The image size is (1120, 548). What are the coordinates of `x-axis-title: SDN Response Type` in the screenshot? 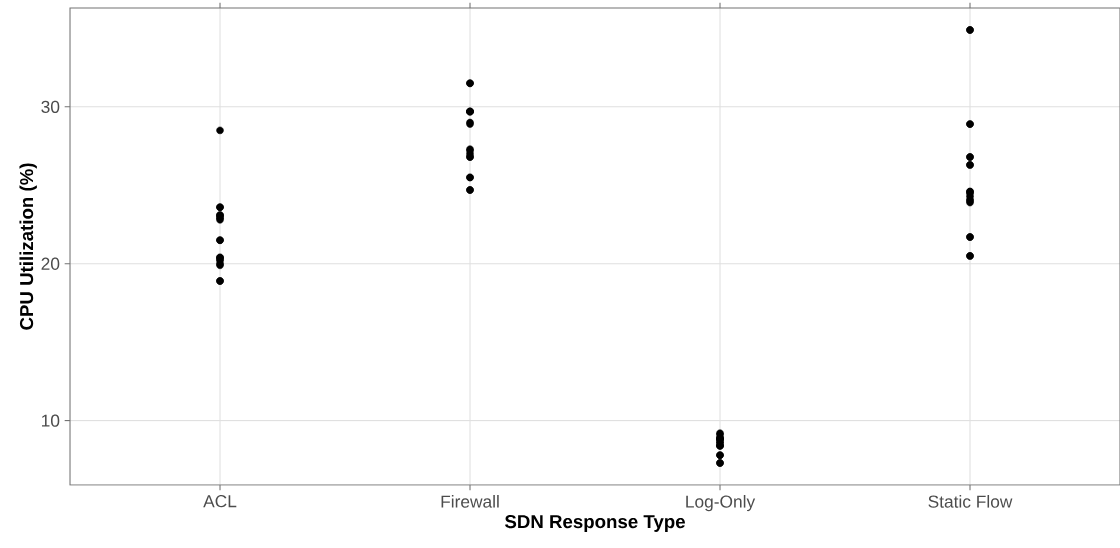 It's located at (594, 523).